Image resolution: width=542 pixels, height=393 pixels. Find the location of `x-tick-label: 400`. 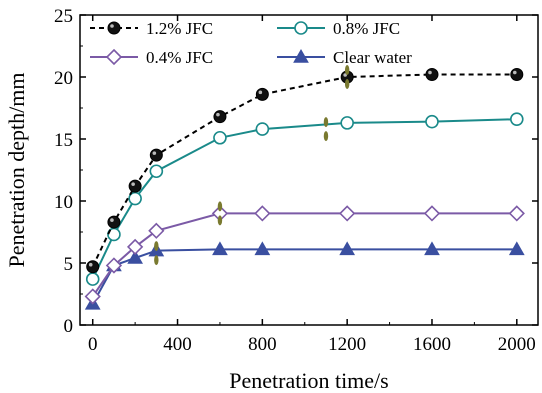

x-tick-label: 400 is located at coordinates (177, 344).